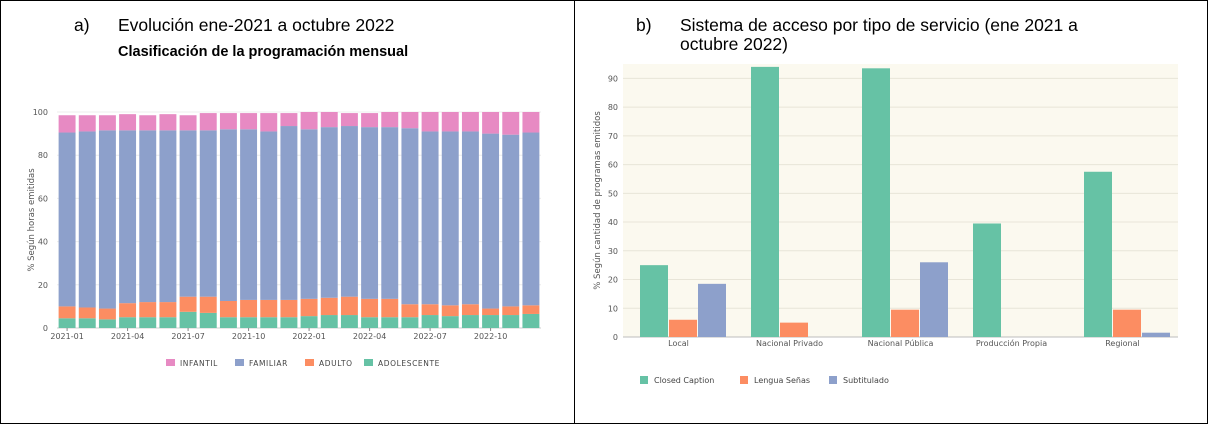 This screenshot has width=1208, height=424. I want to click on y-tick-label: 60, so click(613, 165).